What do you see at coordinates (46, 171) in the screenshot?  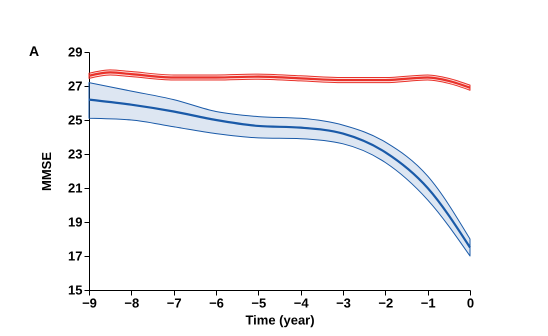 I see `y-axis-title: MMSE` at bounding box center [46, 171].